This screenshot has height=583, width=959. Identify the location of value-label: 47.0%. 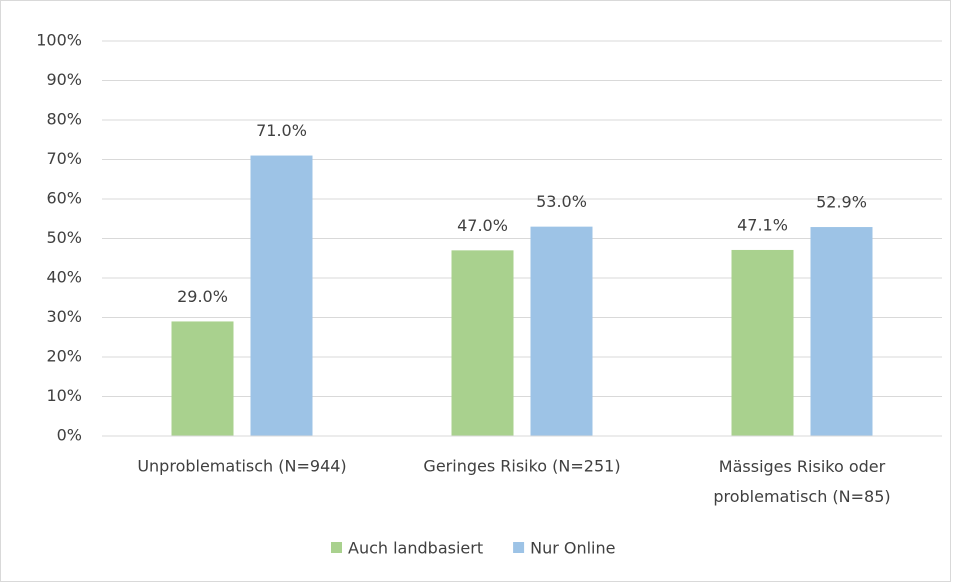
(482, 225).